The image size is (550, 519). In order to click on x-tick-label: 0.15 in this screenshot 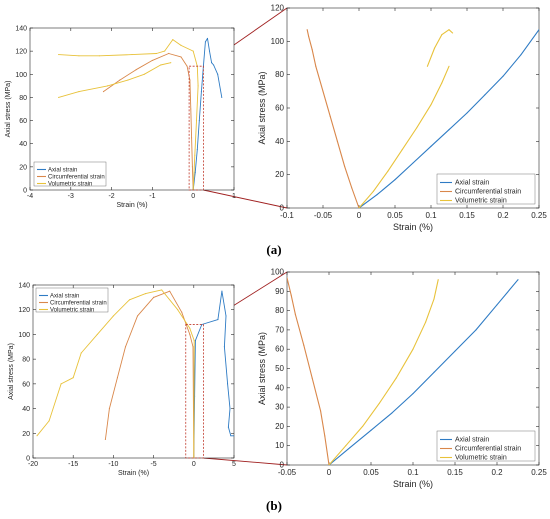, I will do `click(455, 472)`.